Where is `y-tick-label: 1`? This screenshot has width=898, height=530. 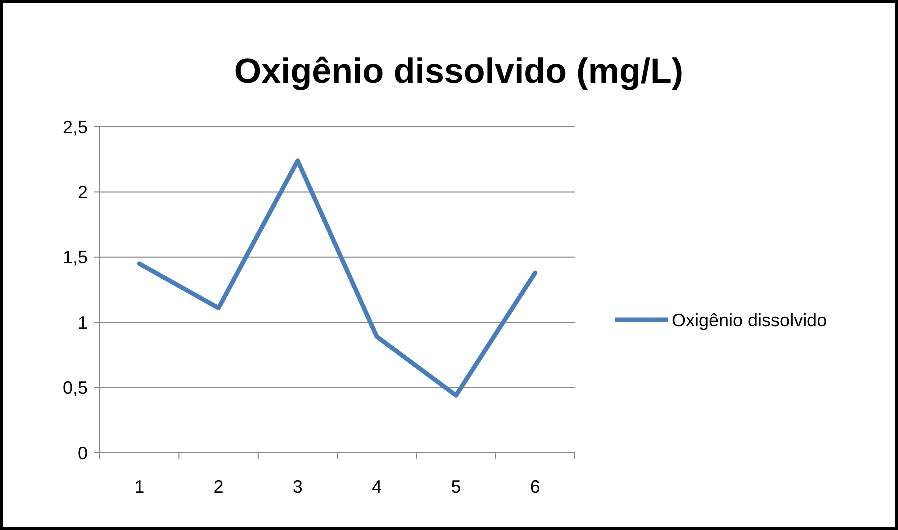
y-tick-label: 1 is located at coordinates (83, 322).